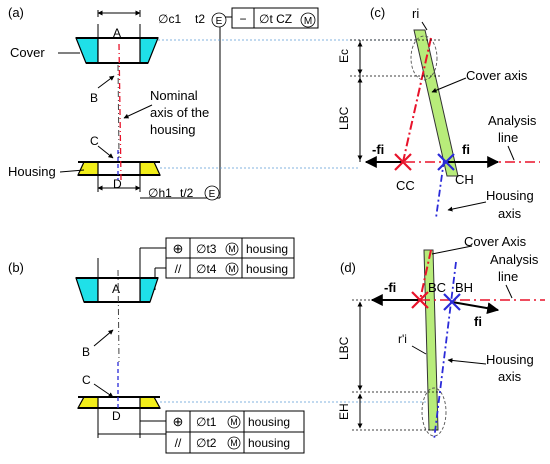  What do you see at coordinates (475, 308) in the screenshot?
I see `force-fi-d` at bounding box center [475, 308].